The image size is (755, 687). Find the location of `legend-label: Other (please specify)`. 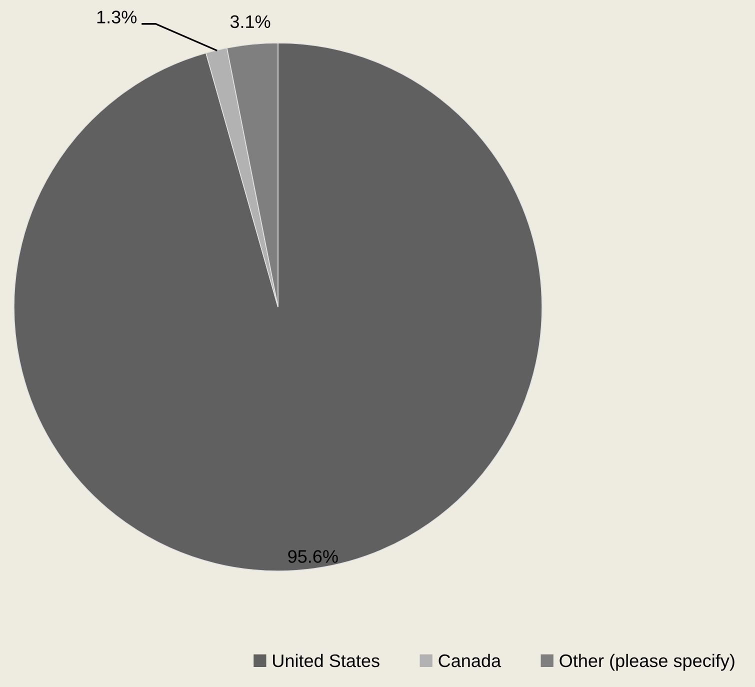

legend-label: Other (please specify) is located at coordinates (647, 662).